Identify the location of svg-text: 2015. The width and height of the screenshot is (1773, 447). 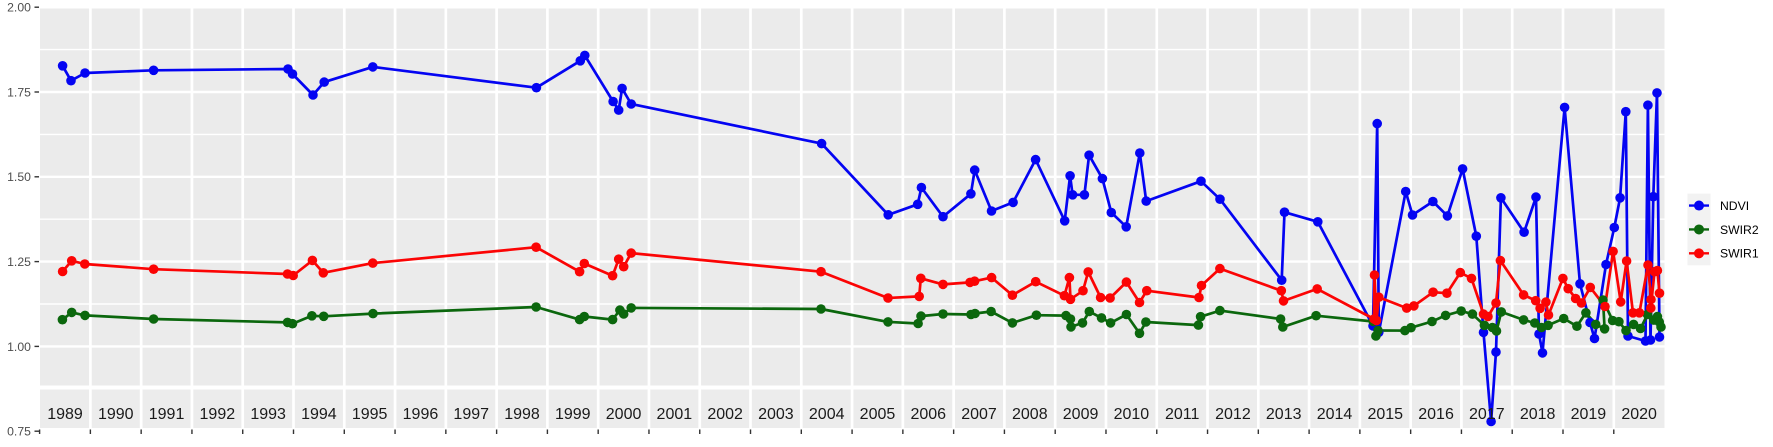
(1385, 414).